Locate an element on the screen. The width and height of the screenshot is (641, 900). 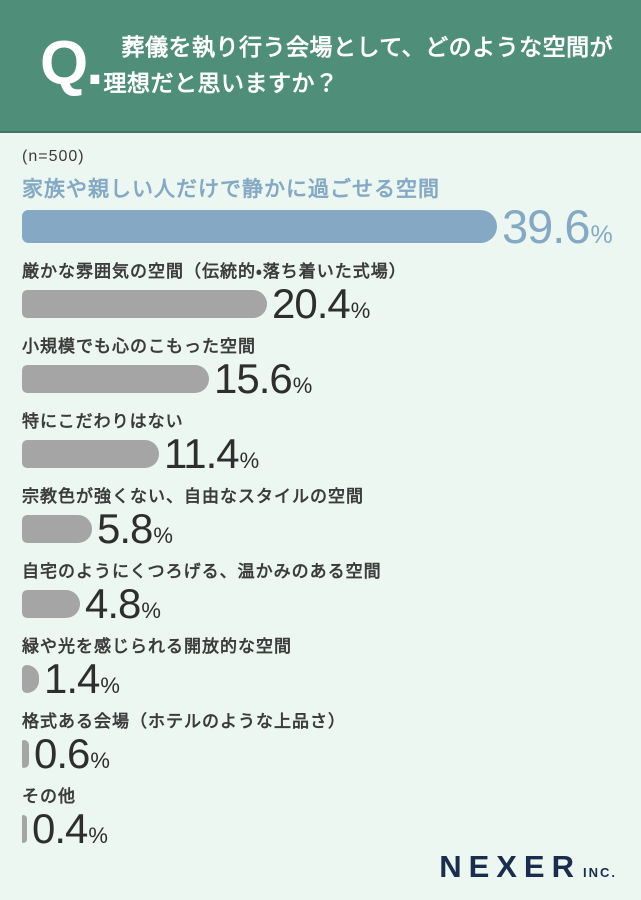
chart-row: 自宅のようにくつろげる、温かみのある空間 4.8% is located at coordinates (320, 592).